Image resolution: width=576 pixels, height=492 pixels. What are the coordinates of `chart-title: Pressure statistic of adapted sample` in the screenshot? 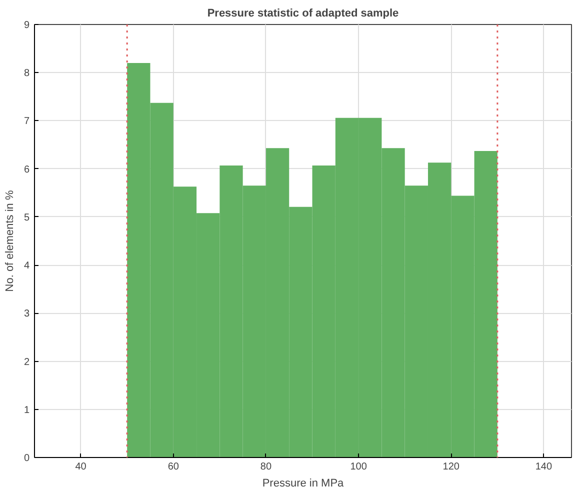 It's located at (303, 14).